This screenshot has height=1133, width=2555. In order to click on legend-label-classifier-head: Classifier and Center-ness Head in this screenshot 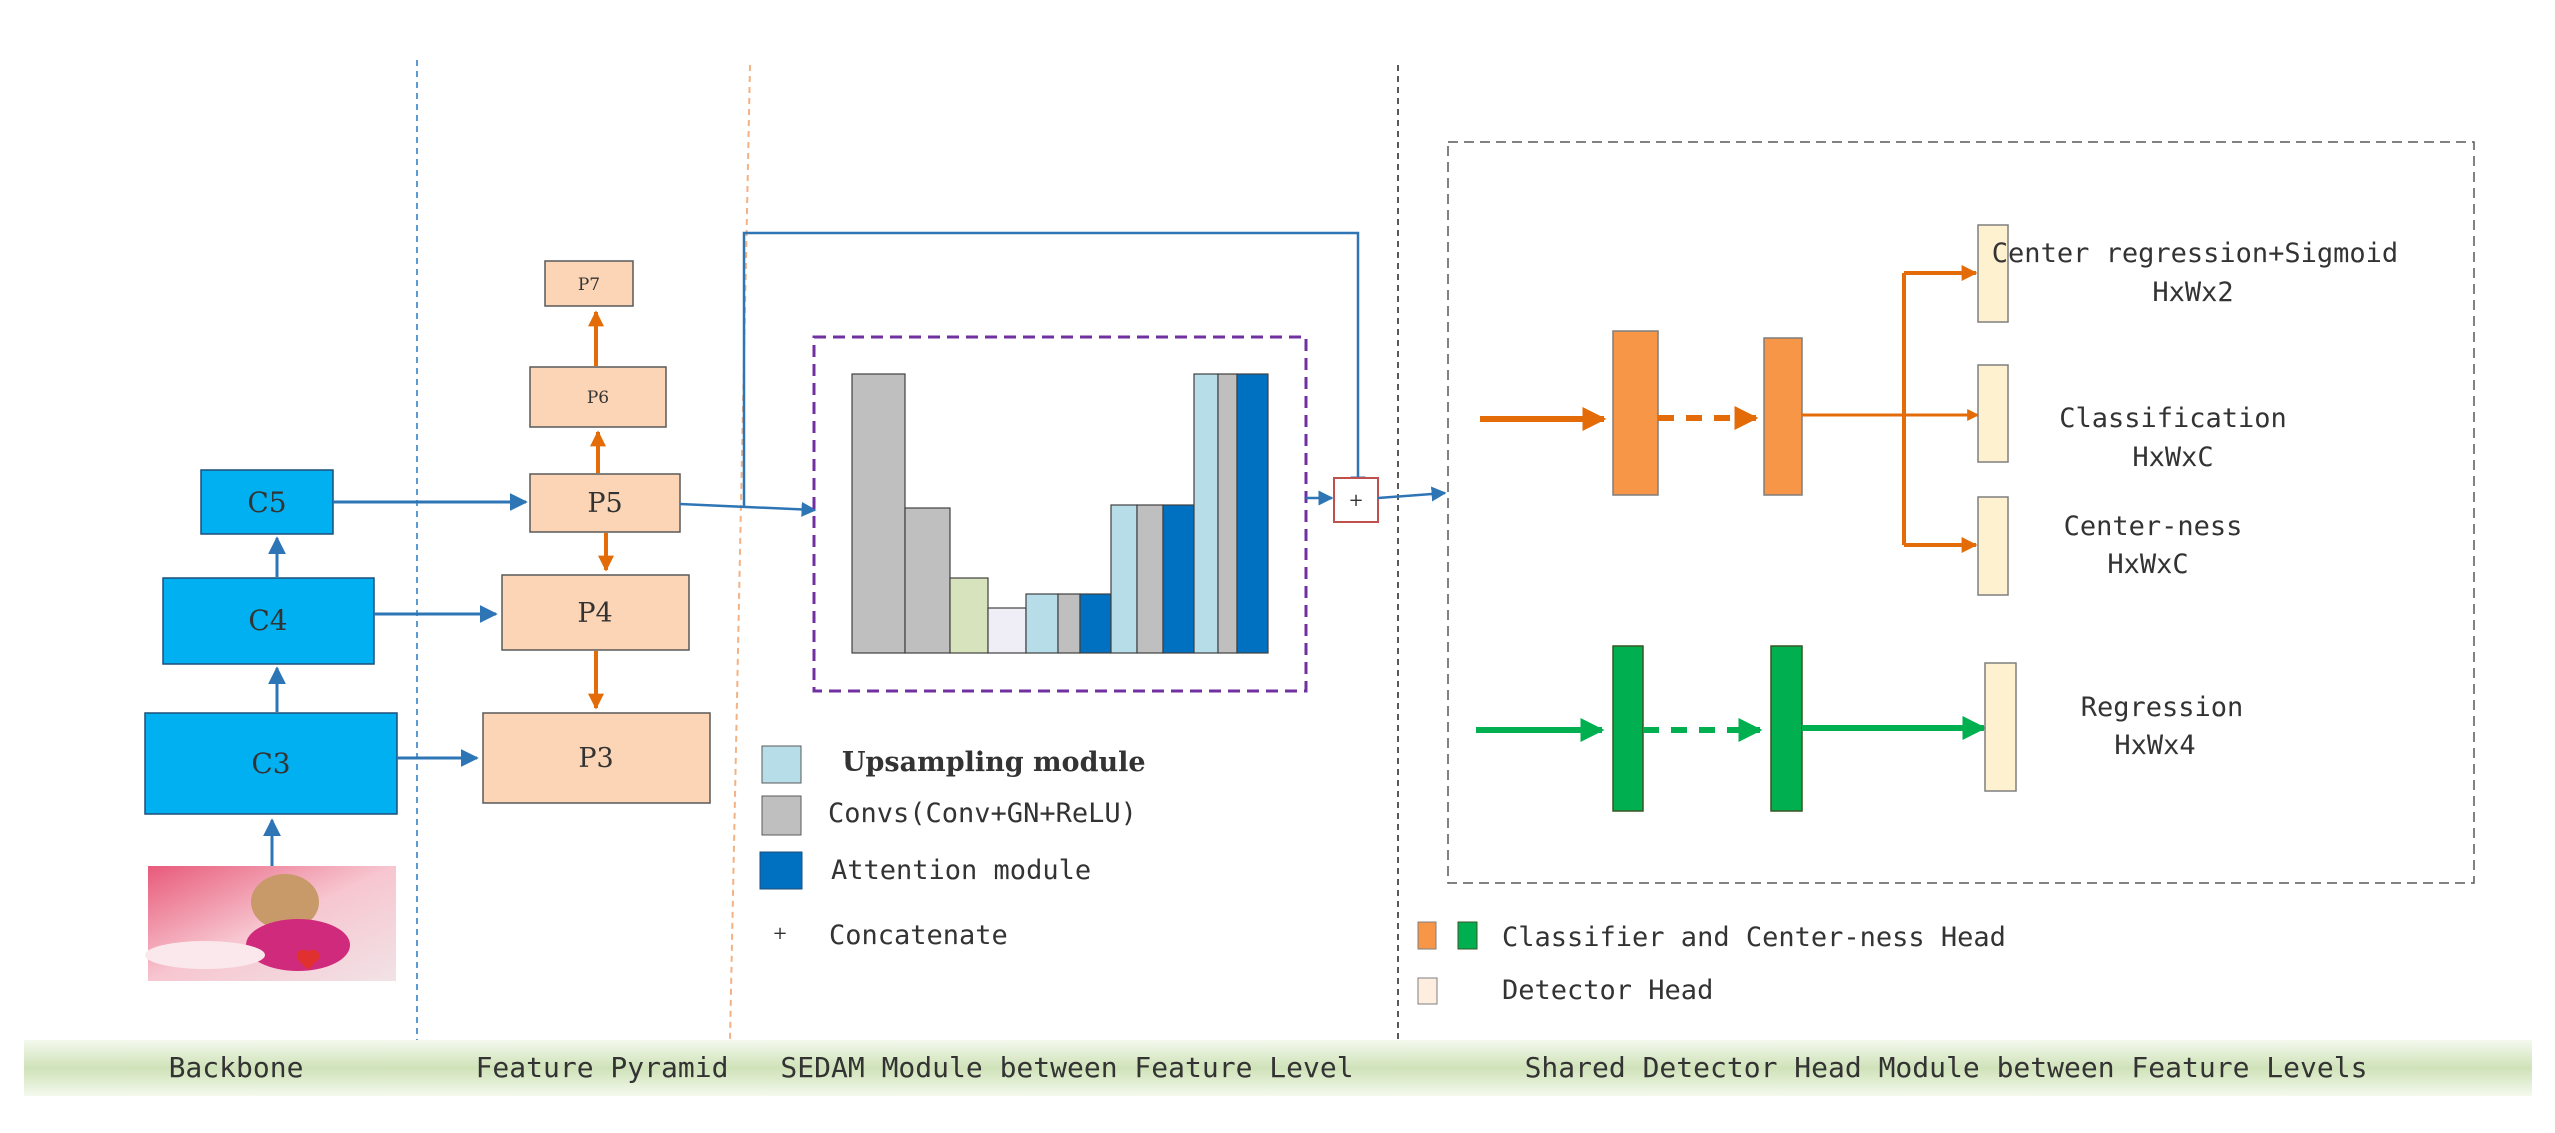, I will do `click(1754, 937)`.